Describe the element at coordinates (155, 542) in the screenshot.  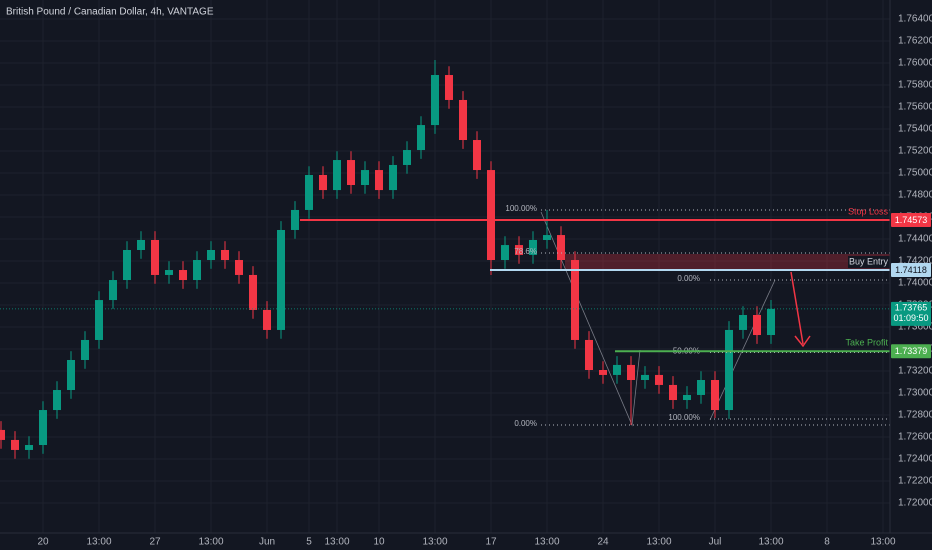
I see `x-tick-label: 27` at that location.